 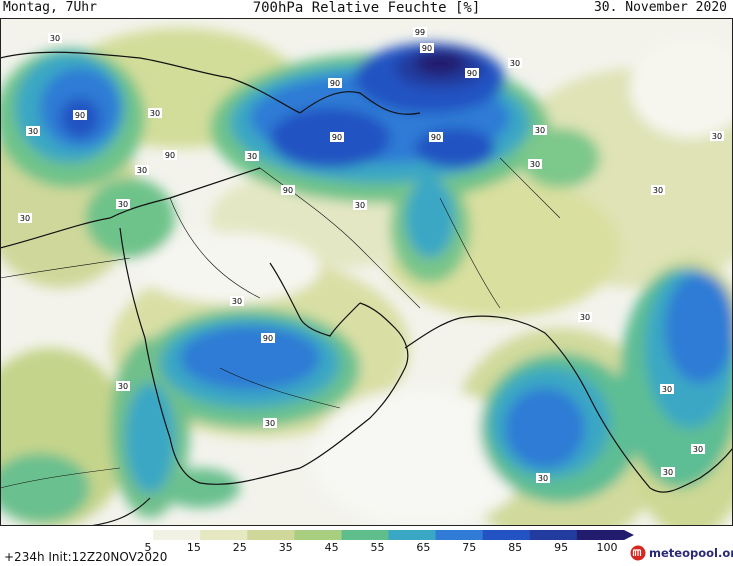 I want to click on valid-date-label: 30. November 2020, so click(x=660, y=7).